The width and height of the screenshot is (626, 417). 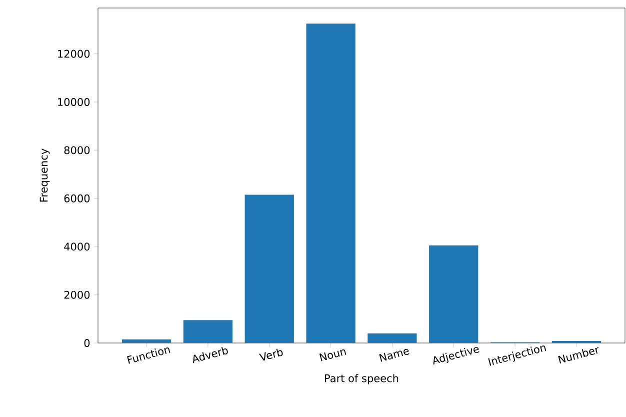 What do you see at coordinates (578, 355) in the screenshot?
I see `x-tick-label: Number` at bounding box center [578, 355].